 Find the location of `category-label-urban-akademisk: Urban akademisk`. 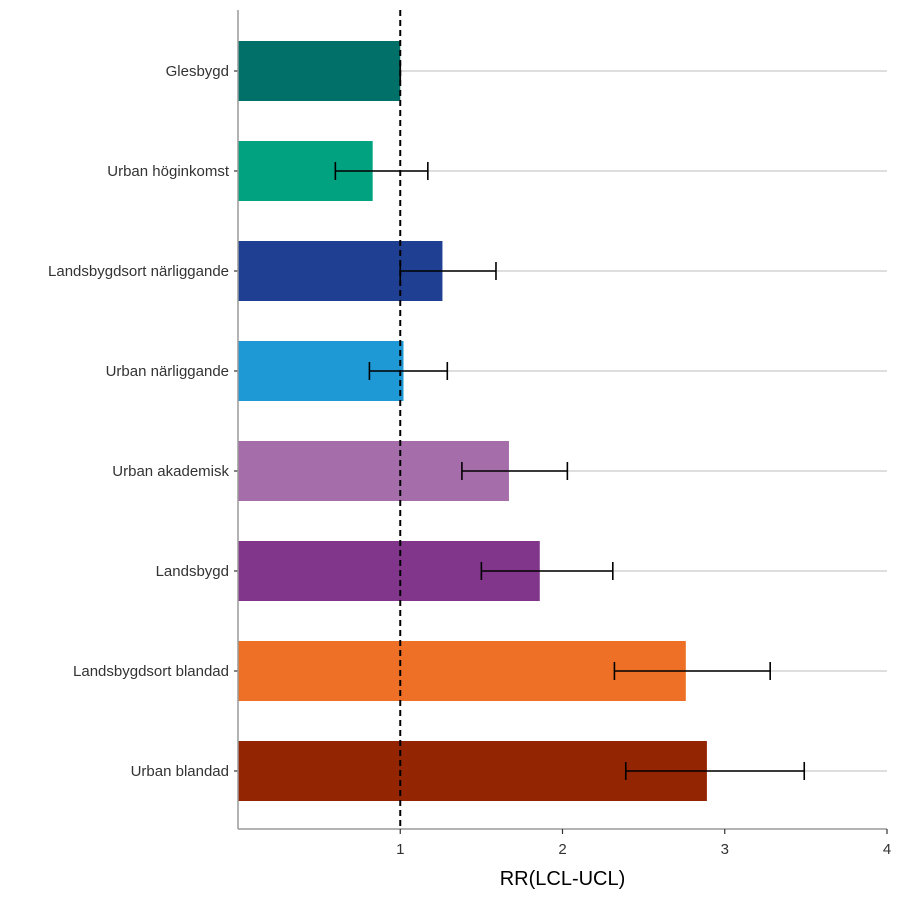

category-label-urban-akademisk: Urban akademisk is located at coordinates (170, 471).